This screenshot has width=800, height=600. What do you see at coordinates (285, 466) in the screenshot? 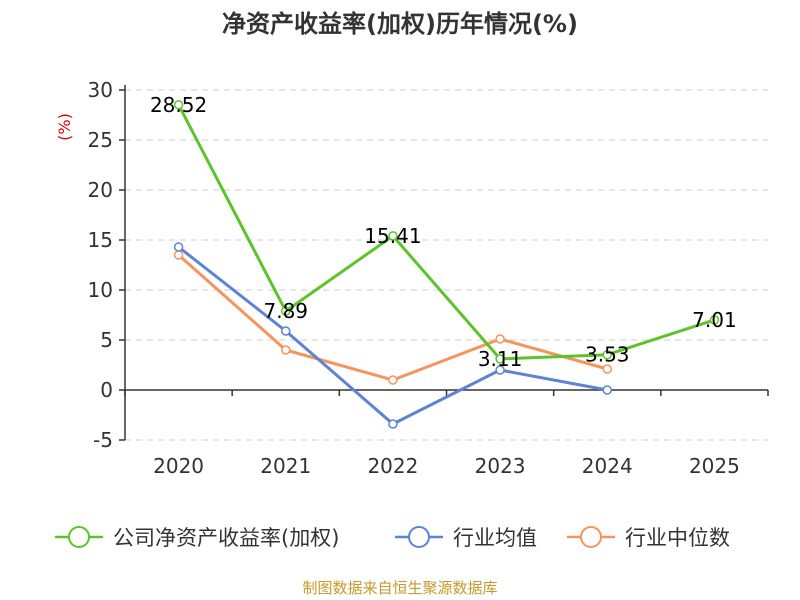
I see `x-tick-label-2021: 2021` at bounding box center [285, 466].